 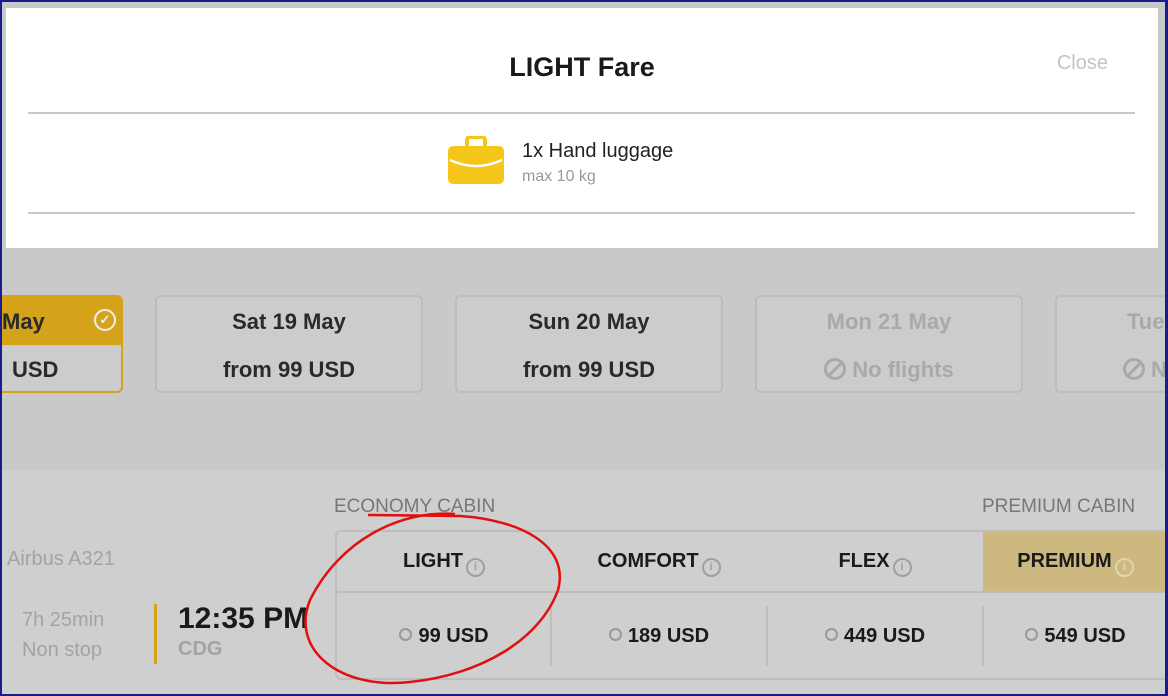 I want to click on date-label: Sun 20 May, so click(x=589, y=321).